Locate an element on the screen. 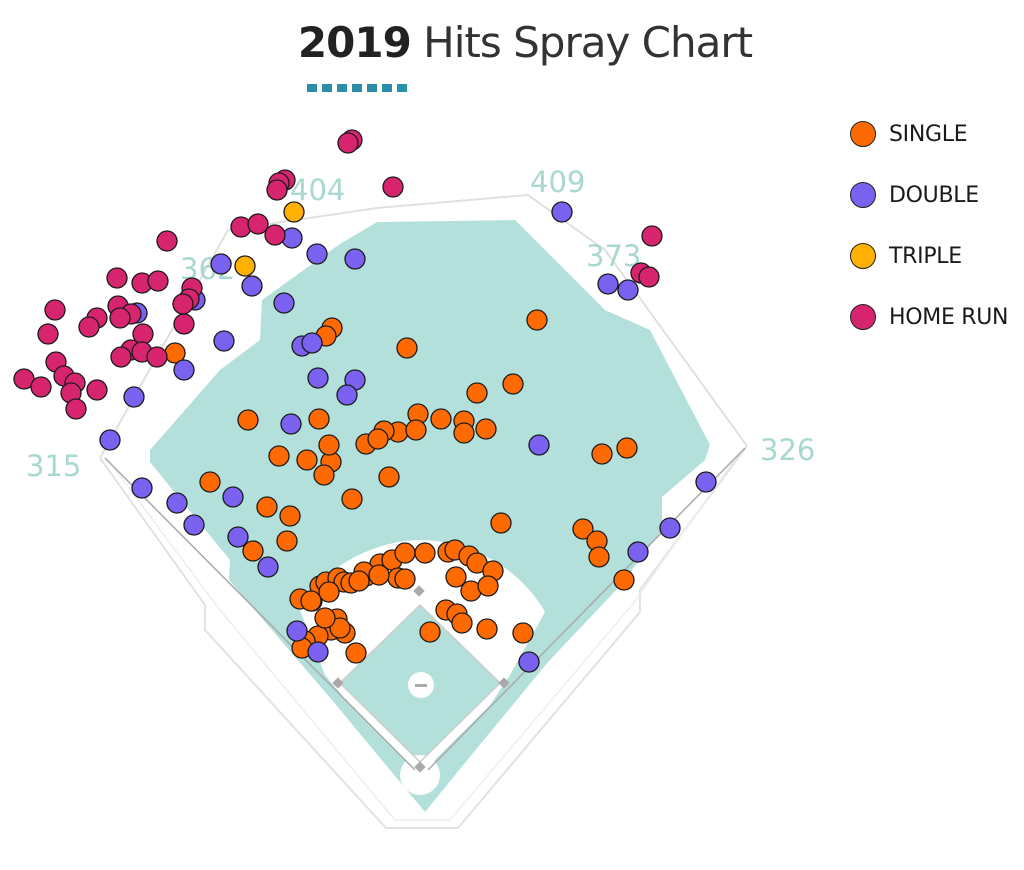  distance-center: 404 is located at coordinates (317, 190).